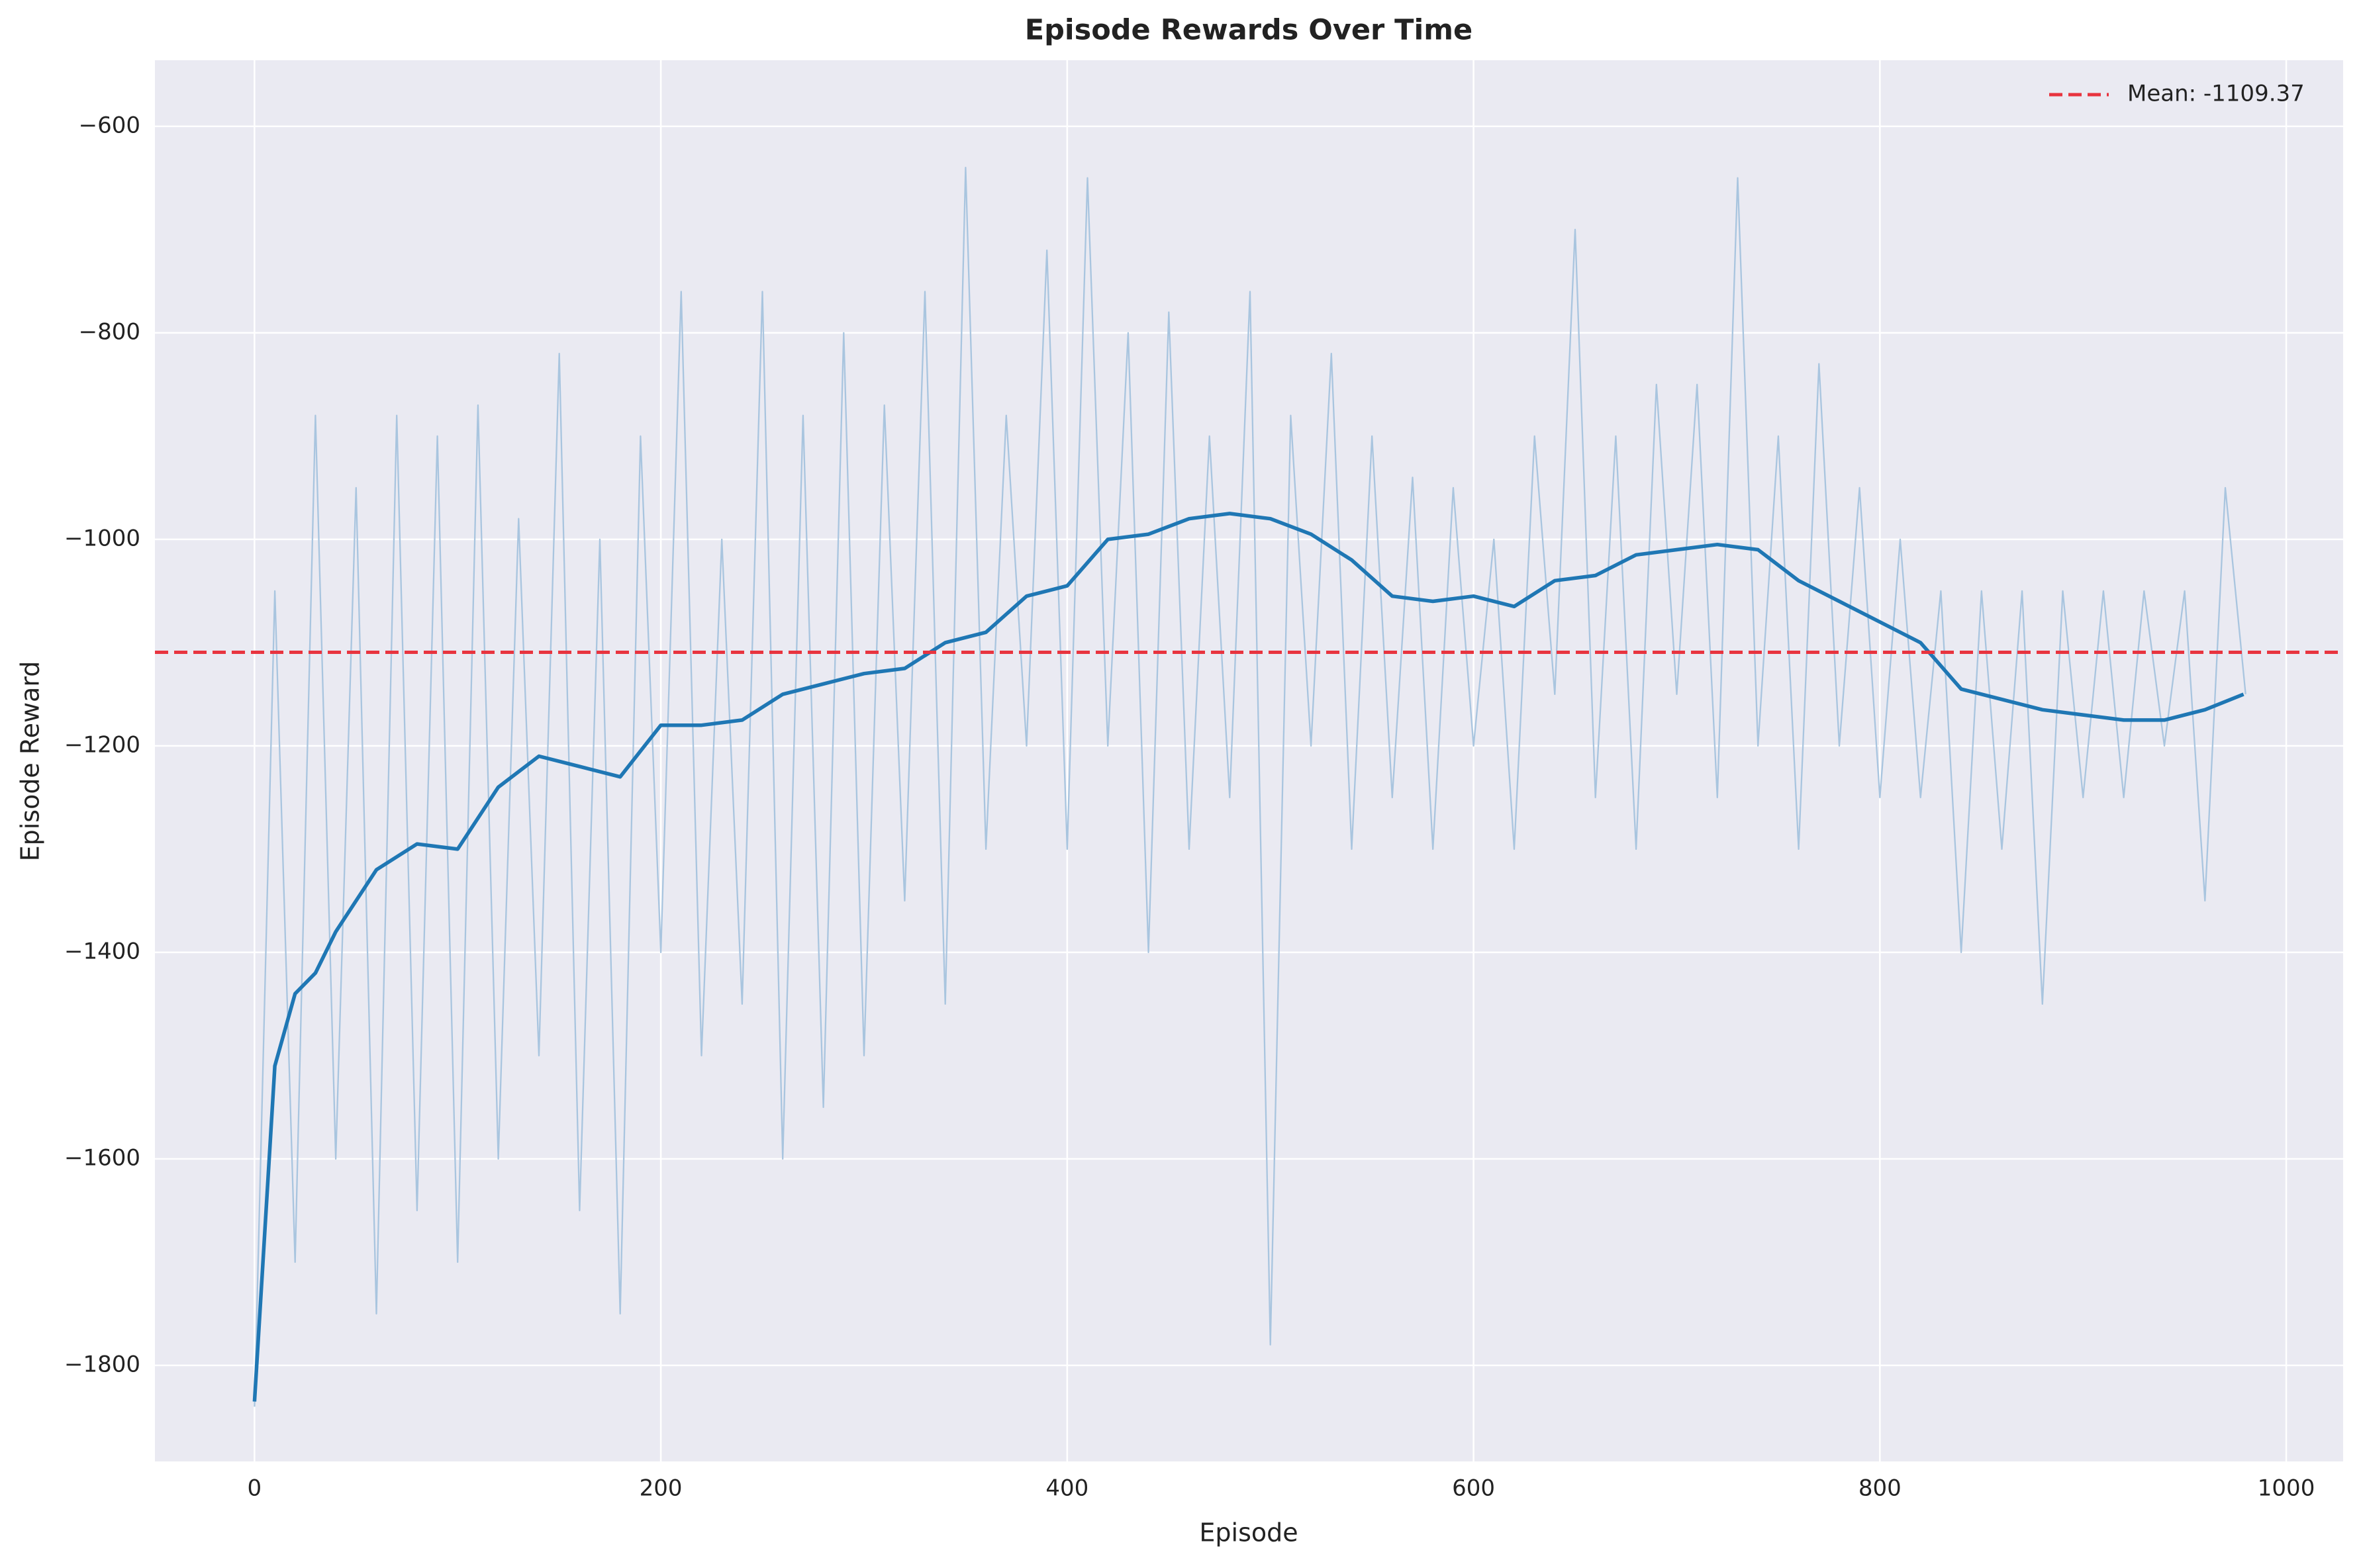 The height and width of the screenshot is (1568, 2363). Describe the element at coordinates (109, 331) in the screenshot. I see `y-tick-label: −800` at that location.